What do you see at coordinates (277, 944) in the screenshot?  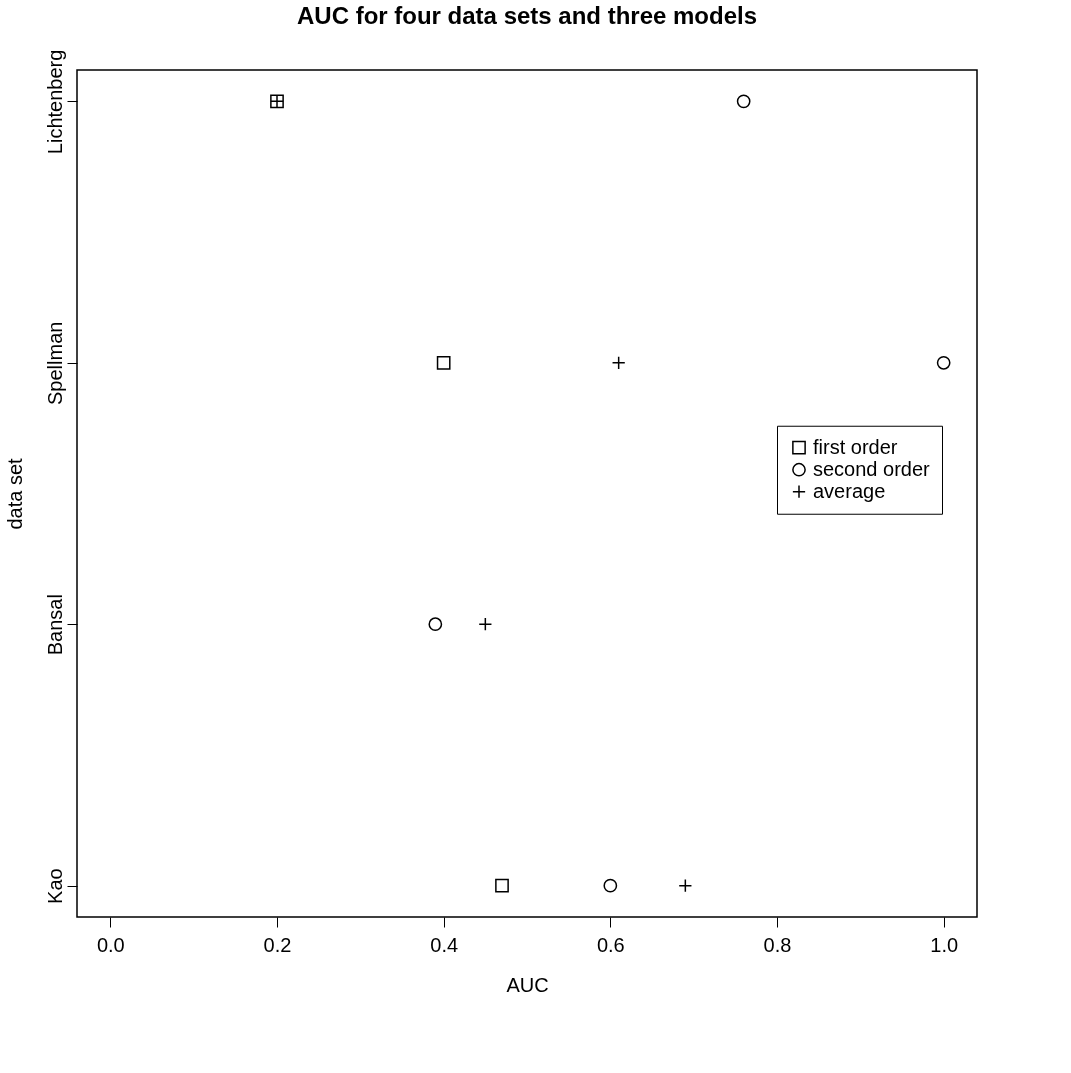 I see `x-tick-label: 0.2` at bounding box center [277, 944].